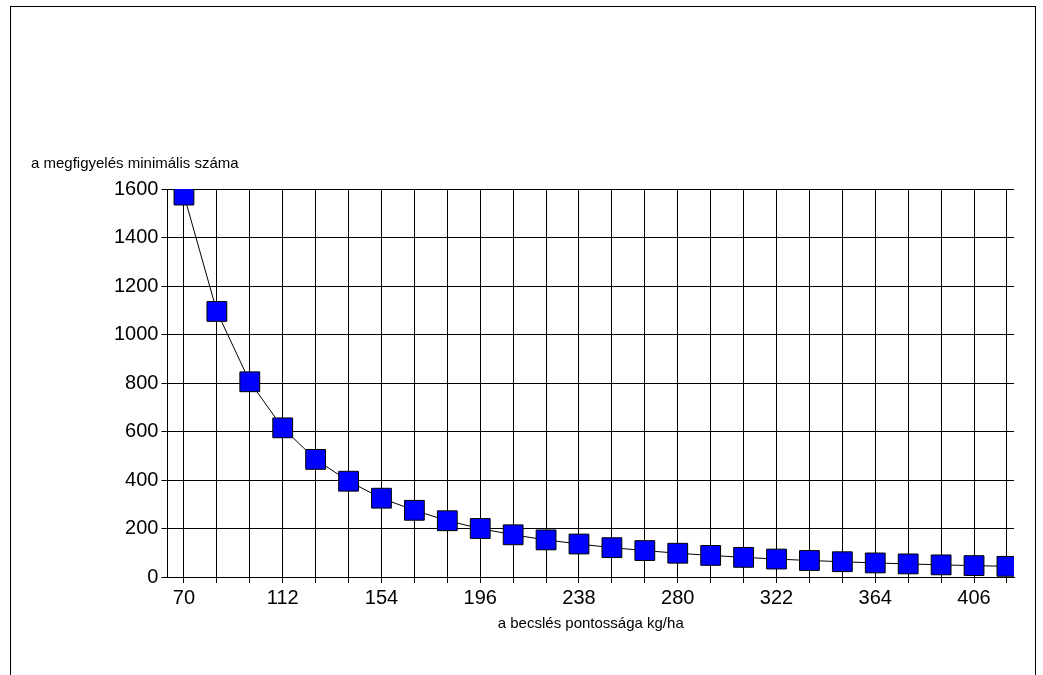 This screenshot has width=1043, height=675. I want to click on y-tick-label: 1400, so click(136, 236).